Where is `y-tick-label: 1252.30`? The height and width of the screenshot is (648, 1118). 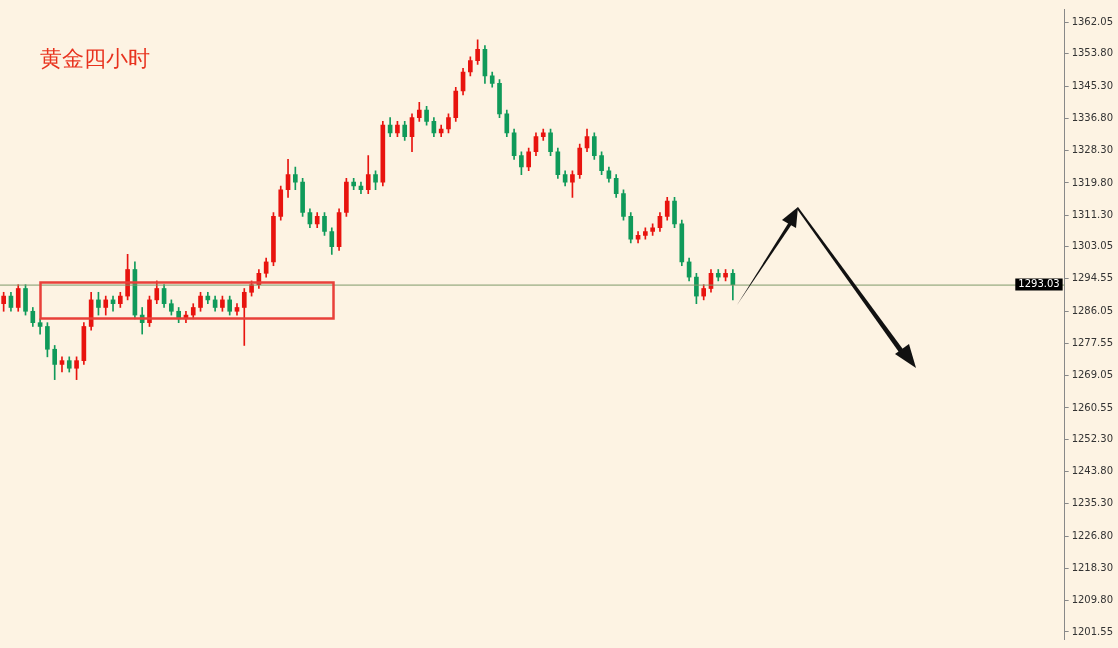
y-tick-label: 1252.30 is located at coordinates (1092, 438).